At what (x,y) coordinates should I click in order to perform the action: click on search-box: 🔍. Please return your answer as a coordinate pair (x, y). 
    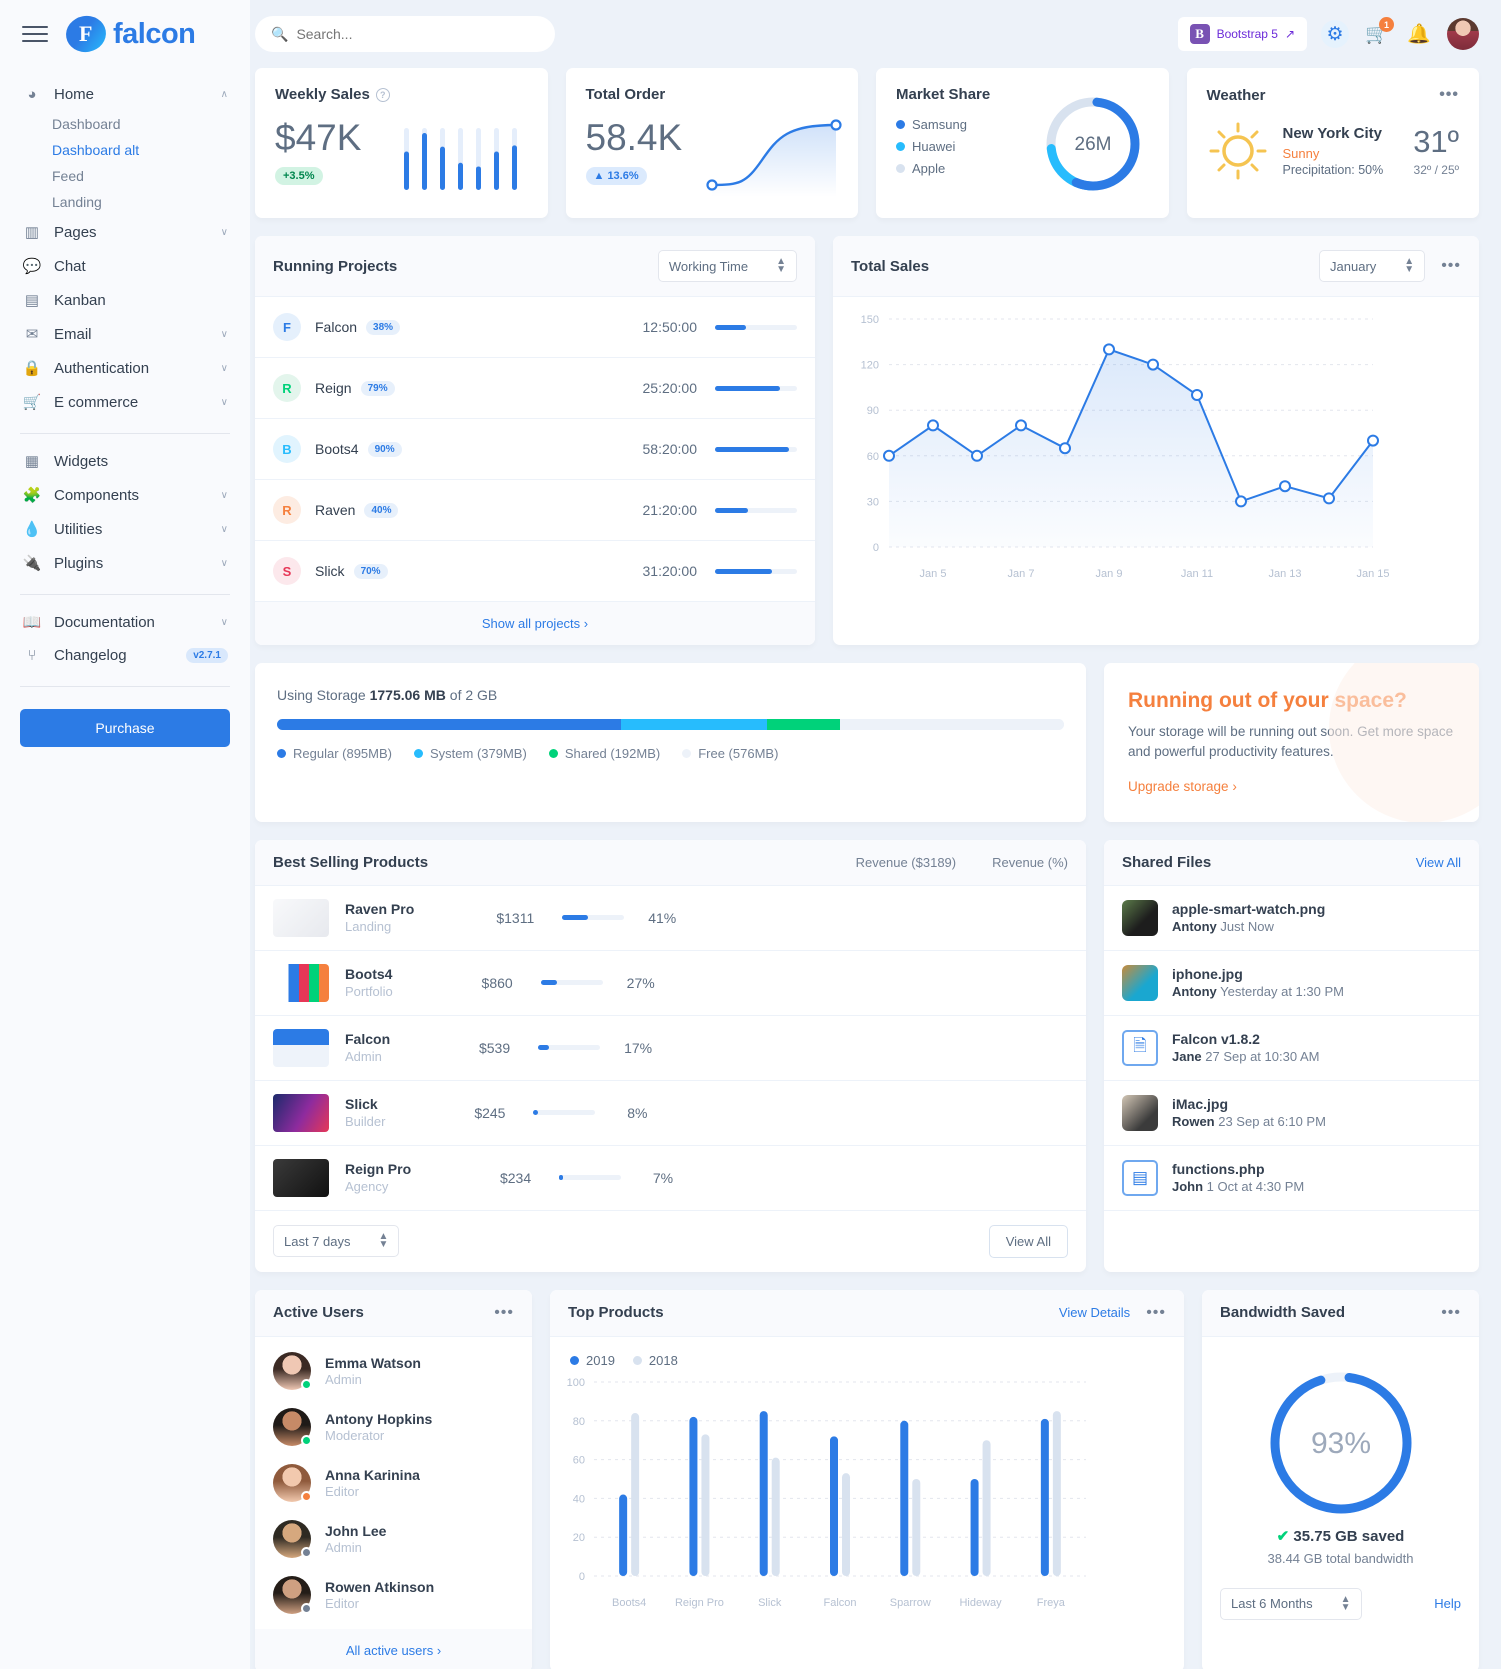
    Looking at the image, I should click on (405, 34).